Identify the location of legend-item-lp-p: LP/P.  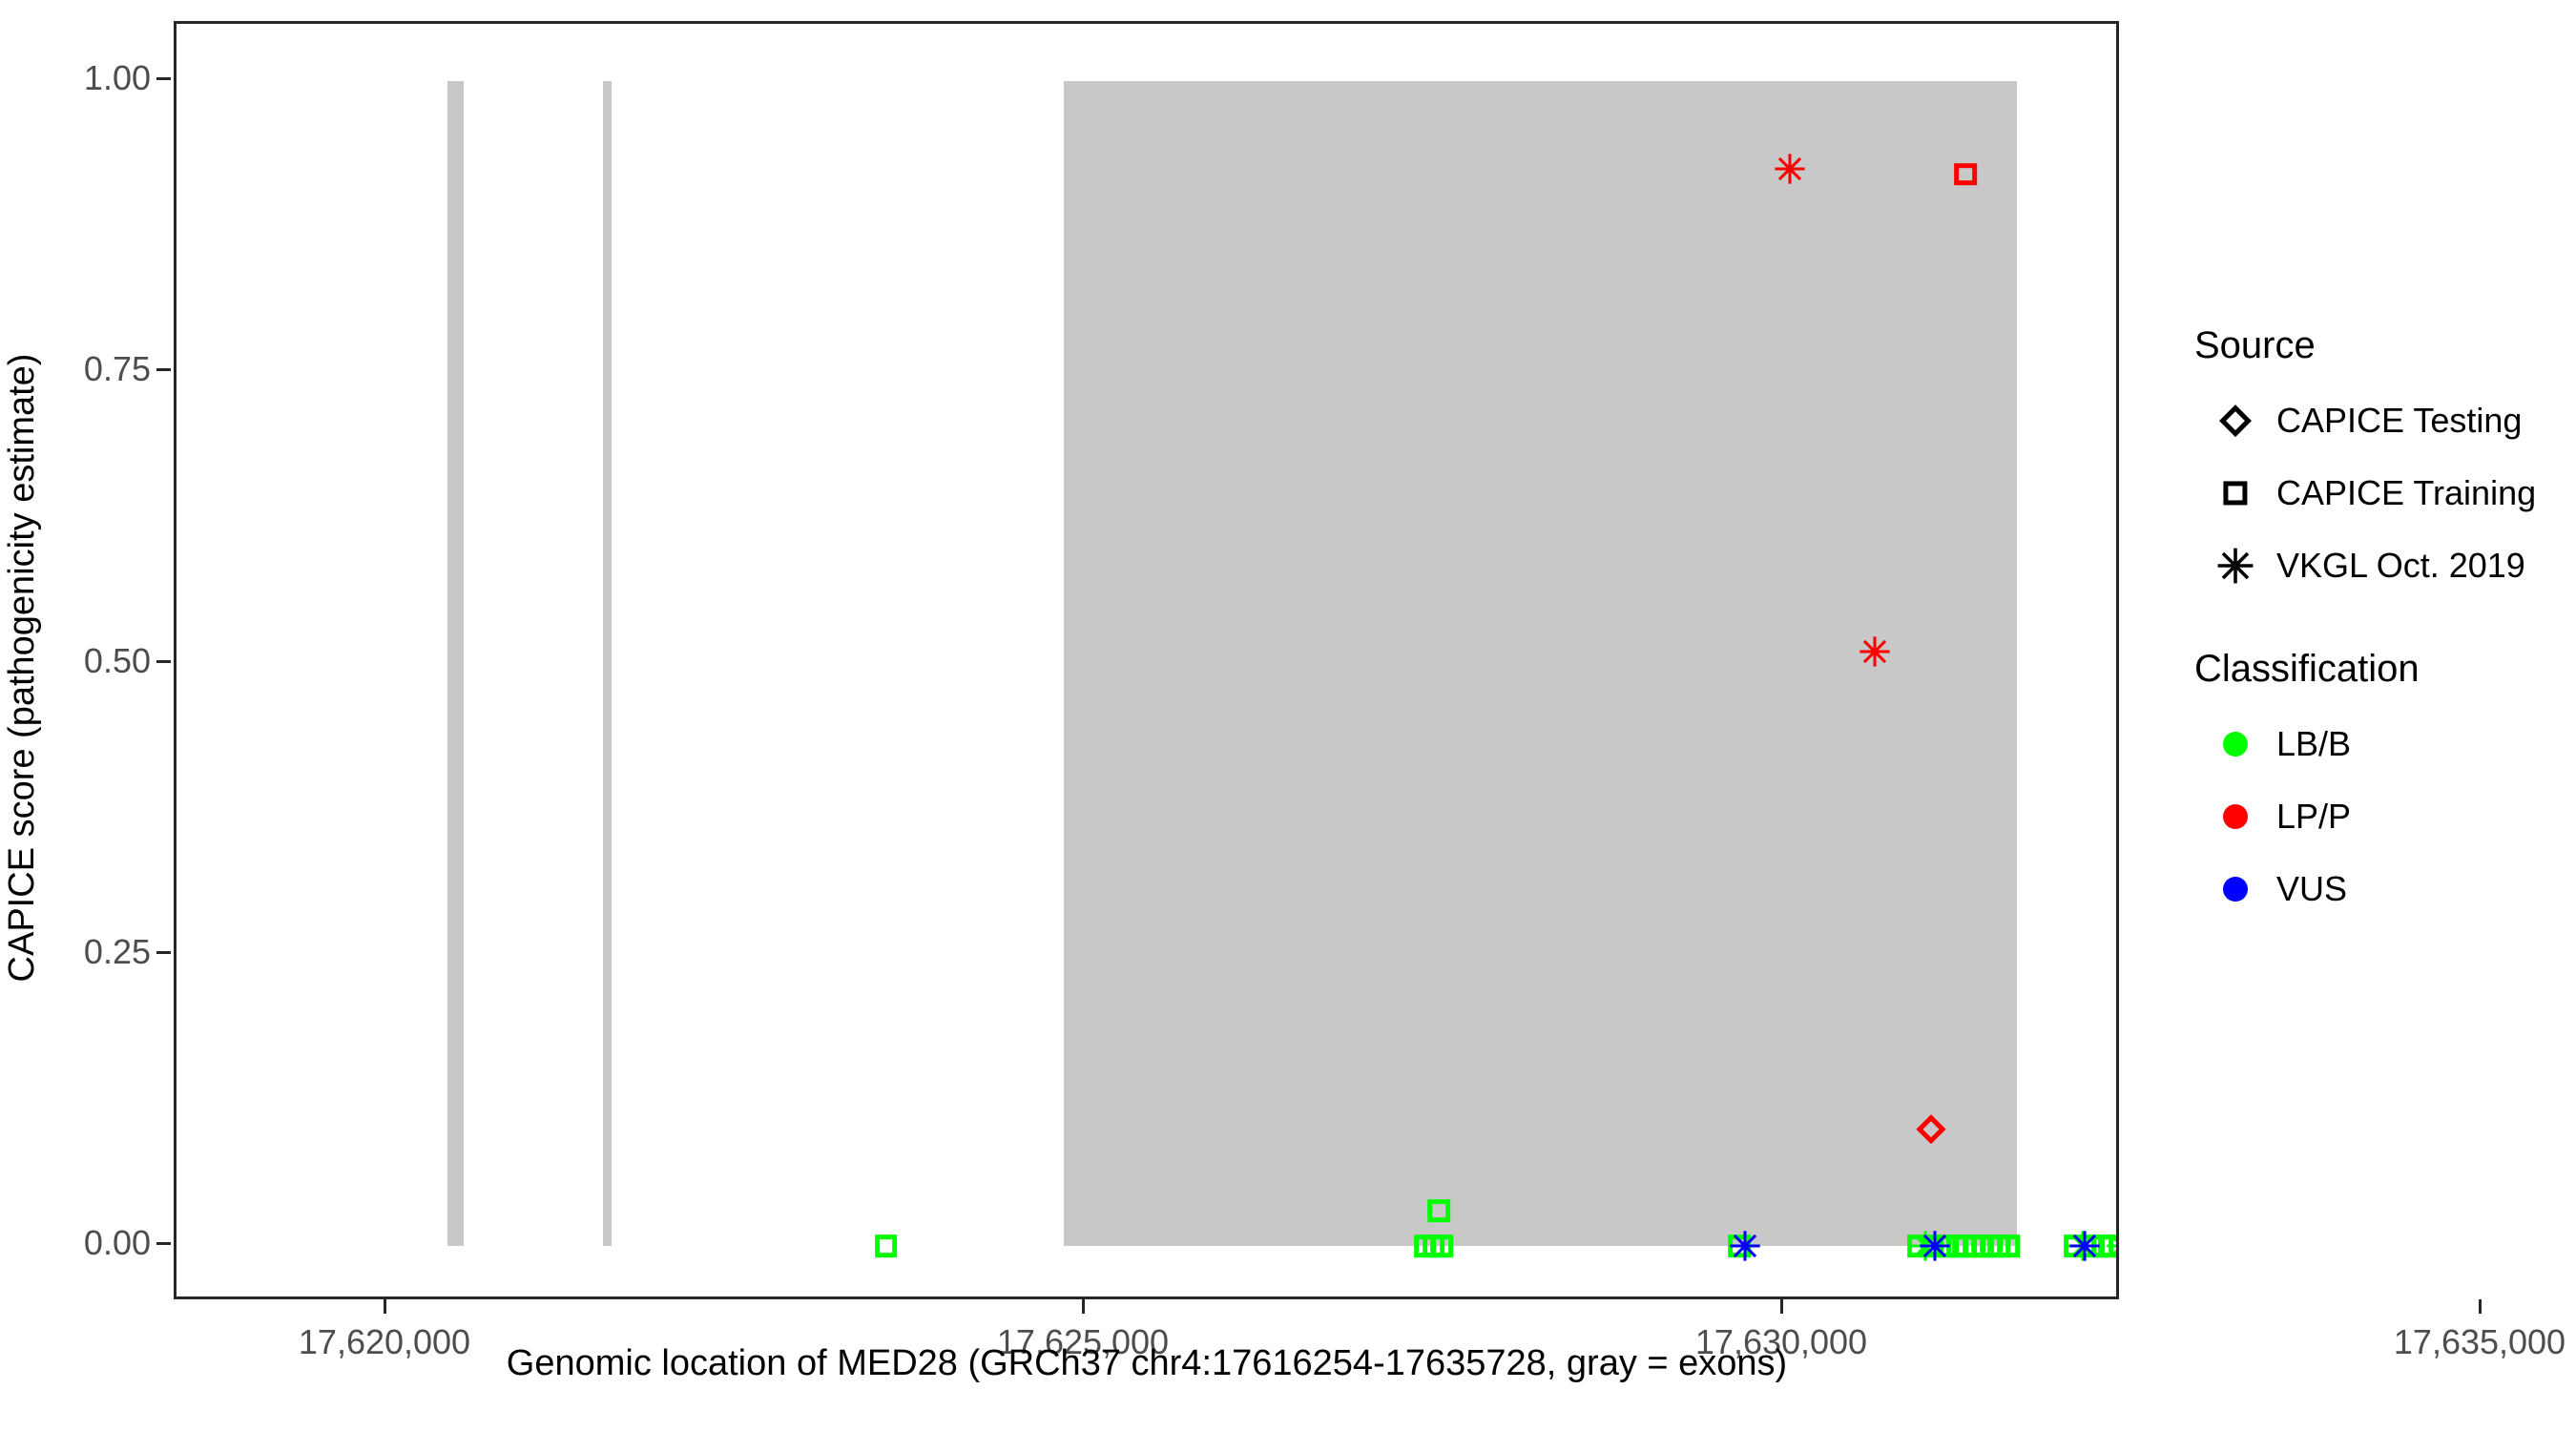
(2385, 816).